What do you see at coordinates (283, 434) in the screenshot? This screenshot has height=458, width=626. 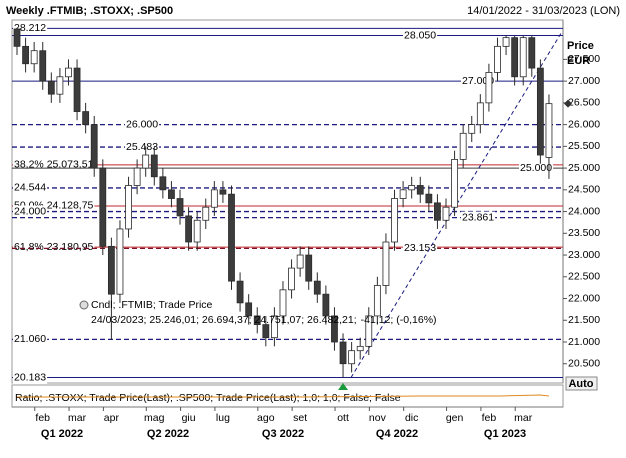 I see `quarter-label: Q3 2022` at bounding box center [283, 434].